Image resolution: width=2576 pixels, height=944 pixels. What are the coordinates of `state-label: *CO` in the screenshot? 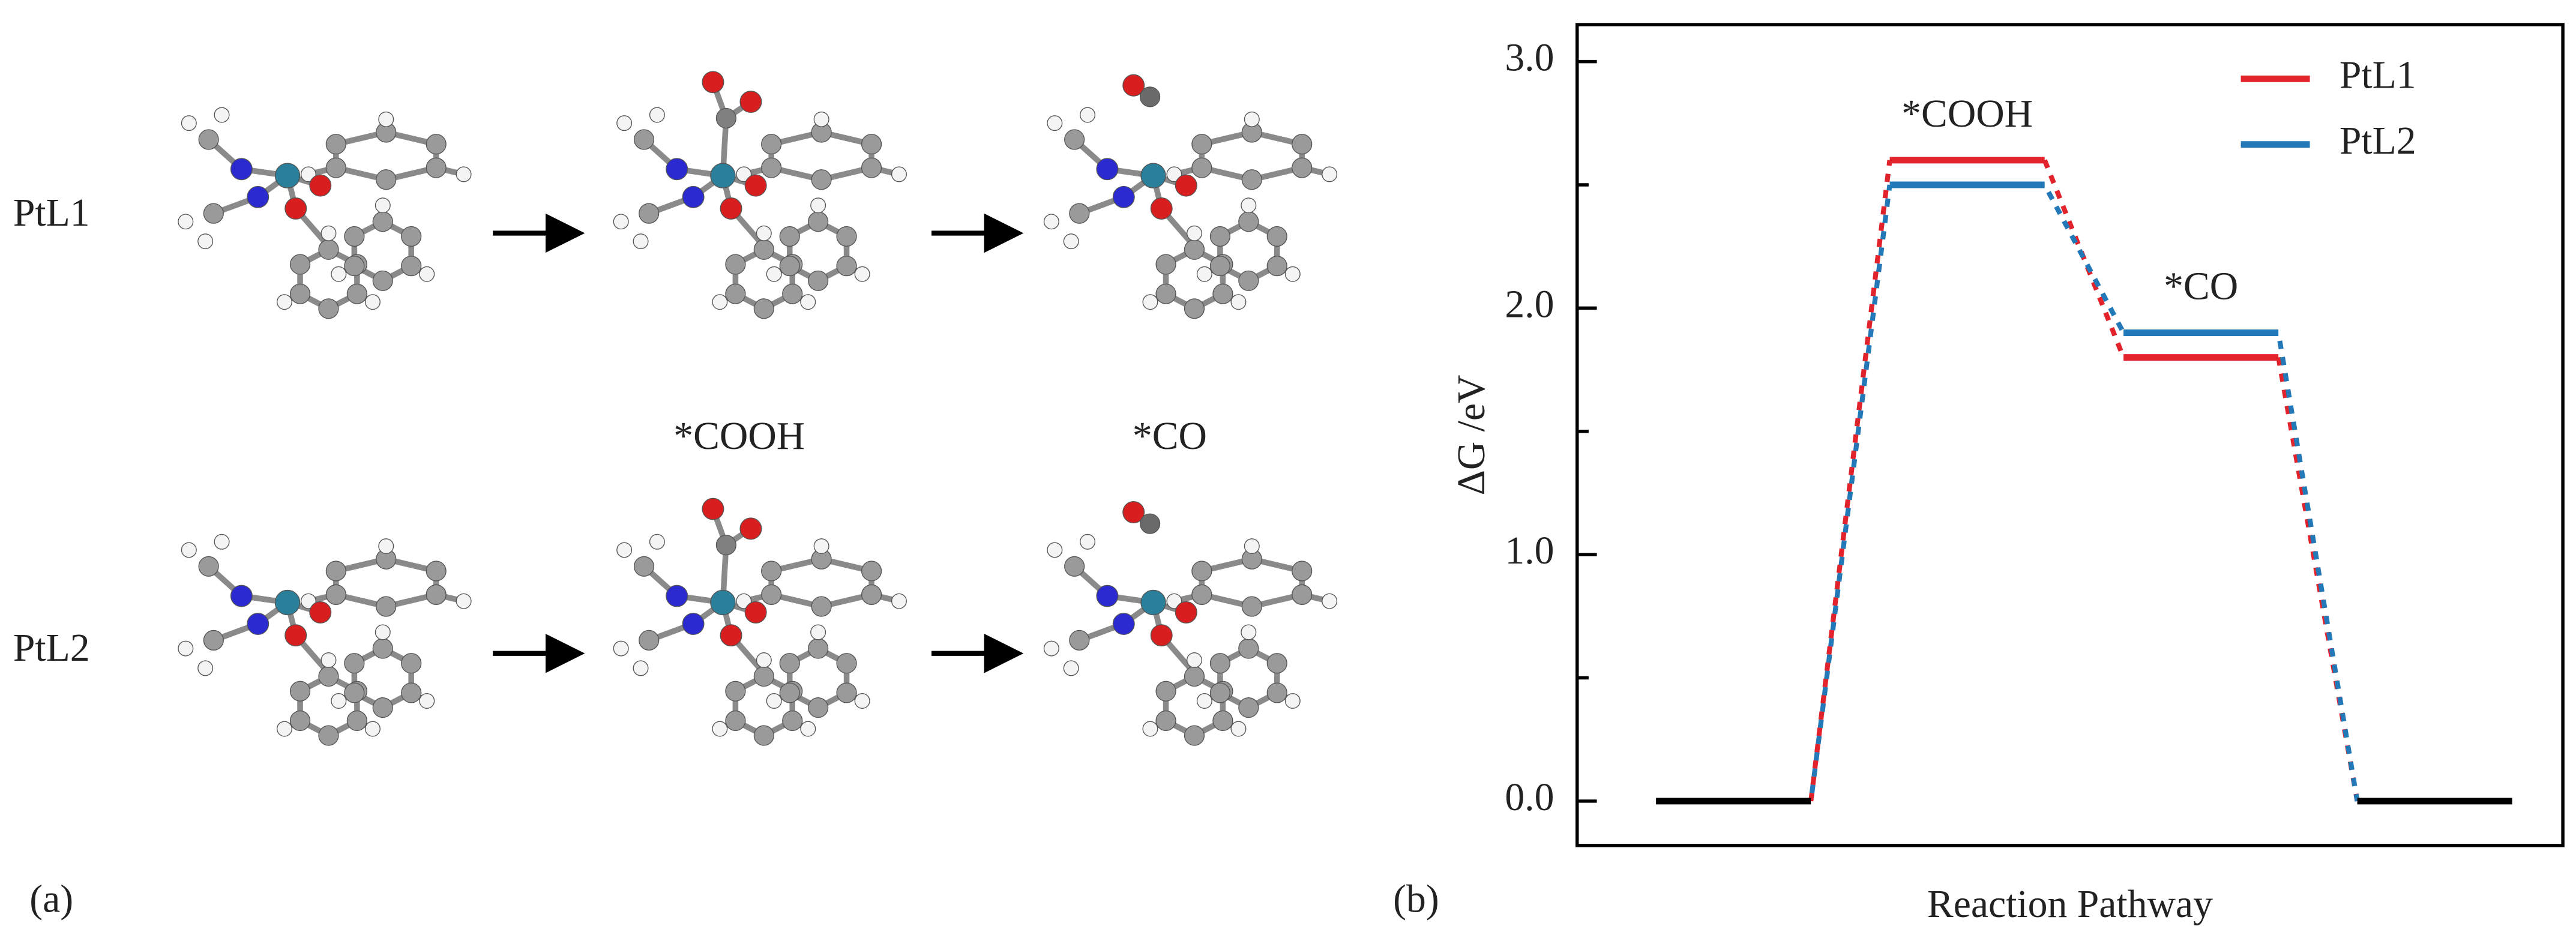 It's located at (2201, 286).